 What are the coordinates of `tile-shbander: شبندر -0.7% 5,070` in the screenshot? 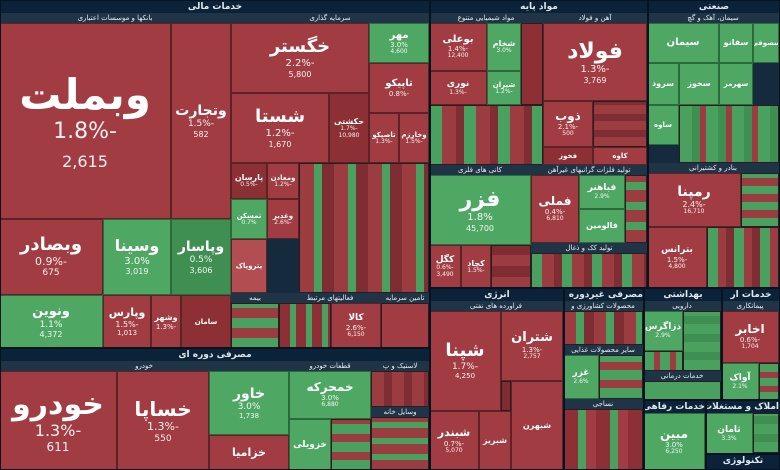 It's located at (455, 440).